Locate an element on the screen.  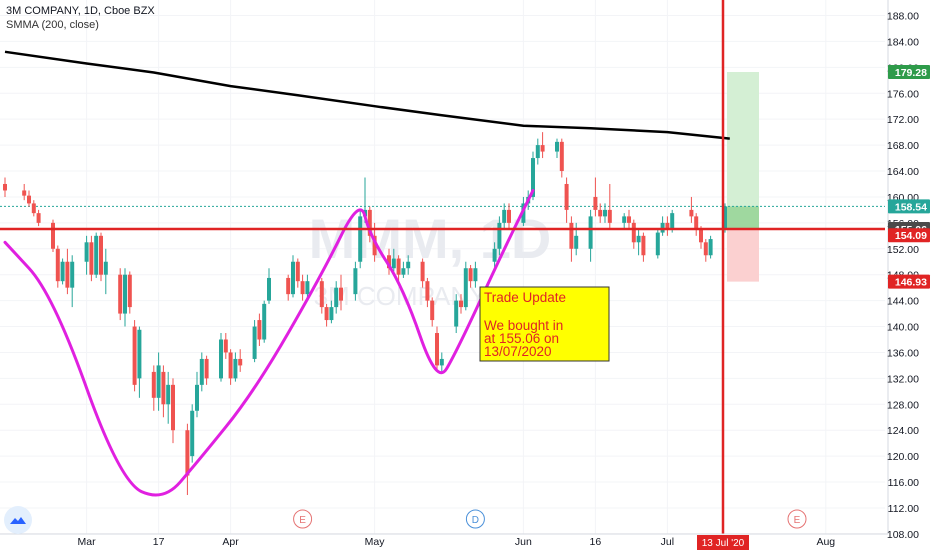
x-tick-label: Aug is located at coordinates (825, 542).